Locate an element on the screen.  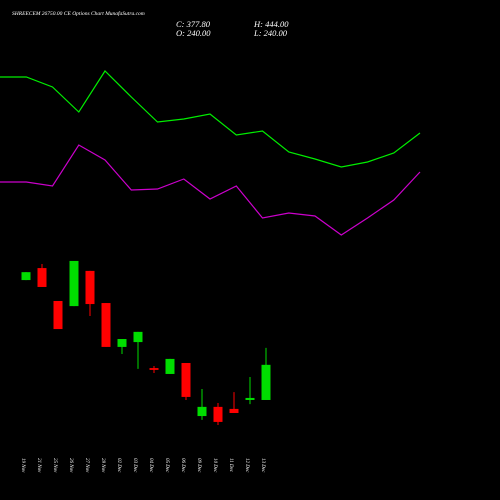
x-tick-label: 27 Nov is located at coordinates (86, 465).